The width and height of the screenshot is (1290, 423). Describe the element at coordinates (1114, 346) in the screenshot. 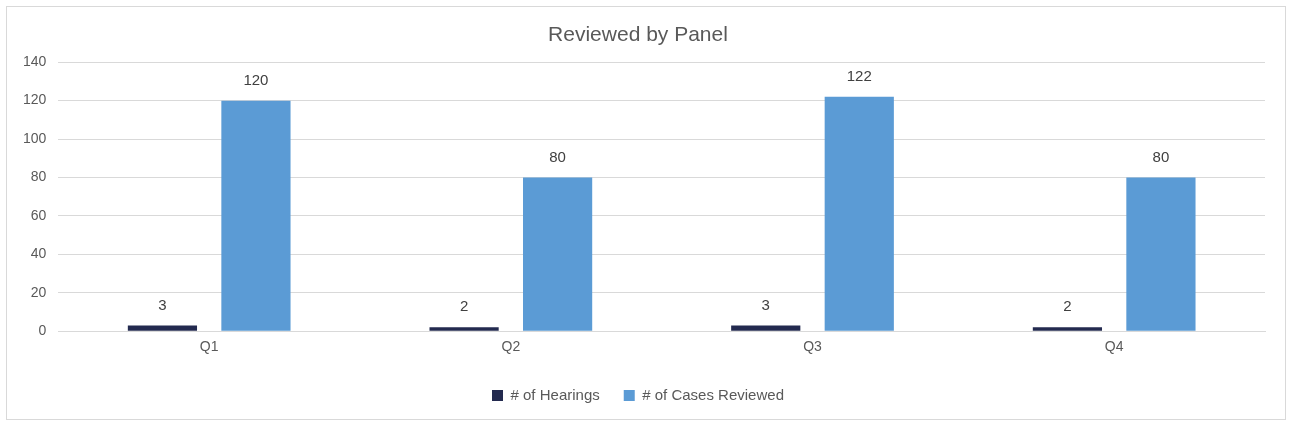

I see `x-tick-label: Q4` at that location.